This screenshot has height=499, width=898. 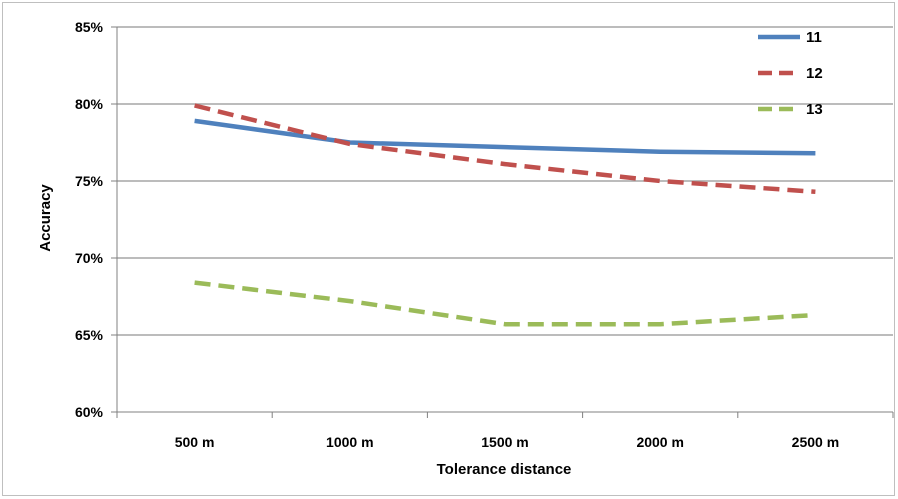 I want to click on y-tick-label: 65%, so click(x=89, y=335).